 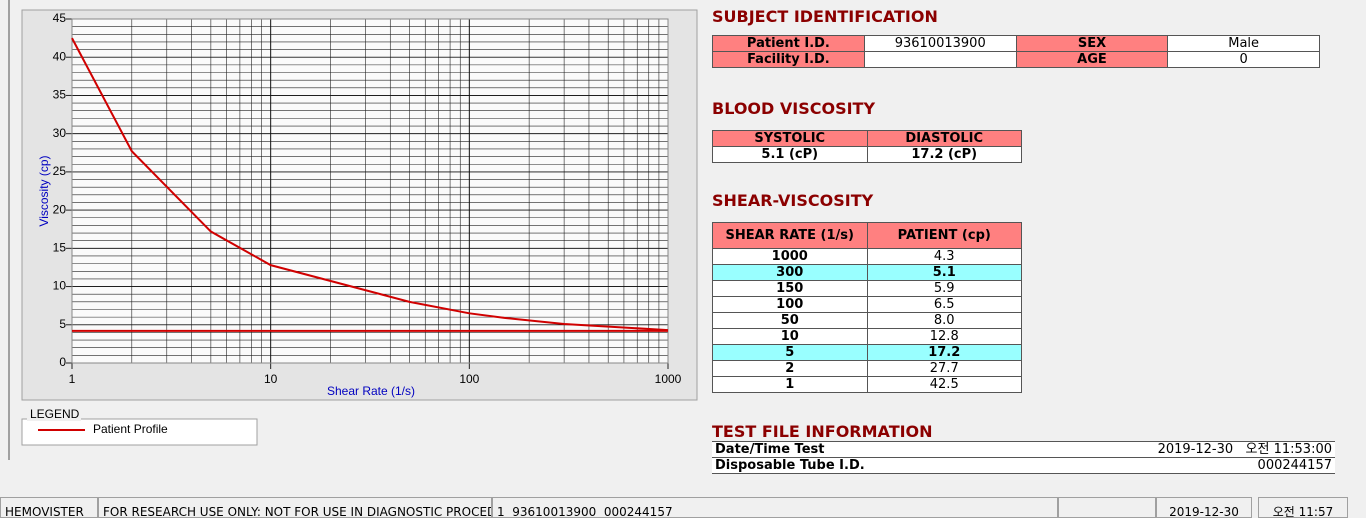 What do you see at coordinates (790, 235) in the screenshot?
I see `column-header: SHEAR RATE (1/s)` at bounding box center [790, 235].